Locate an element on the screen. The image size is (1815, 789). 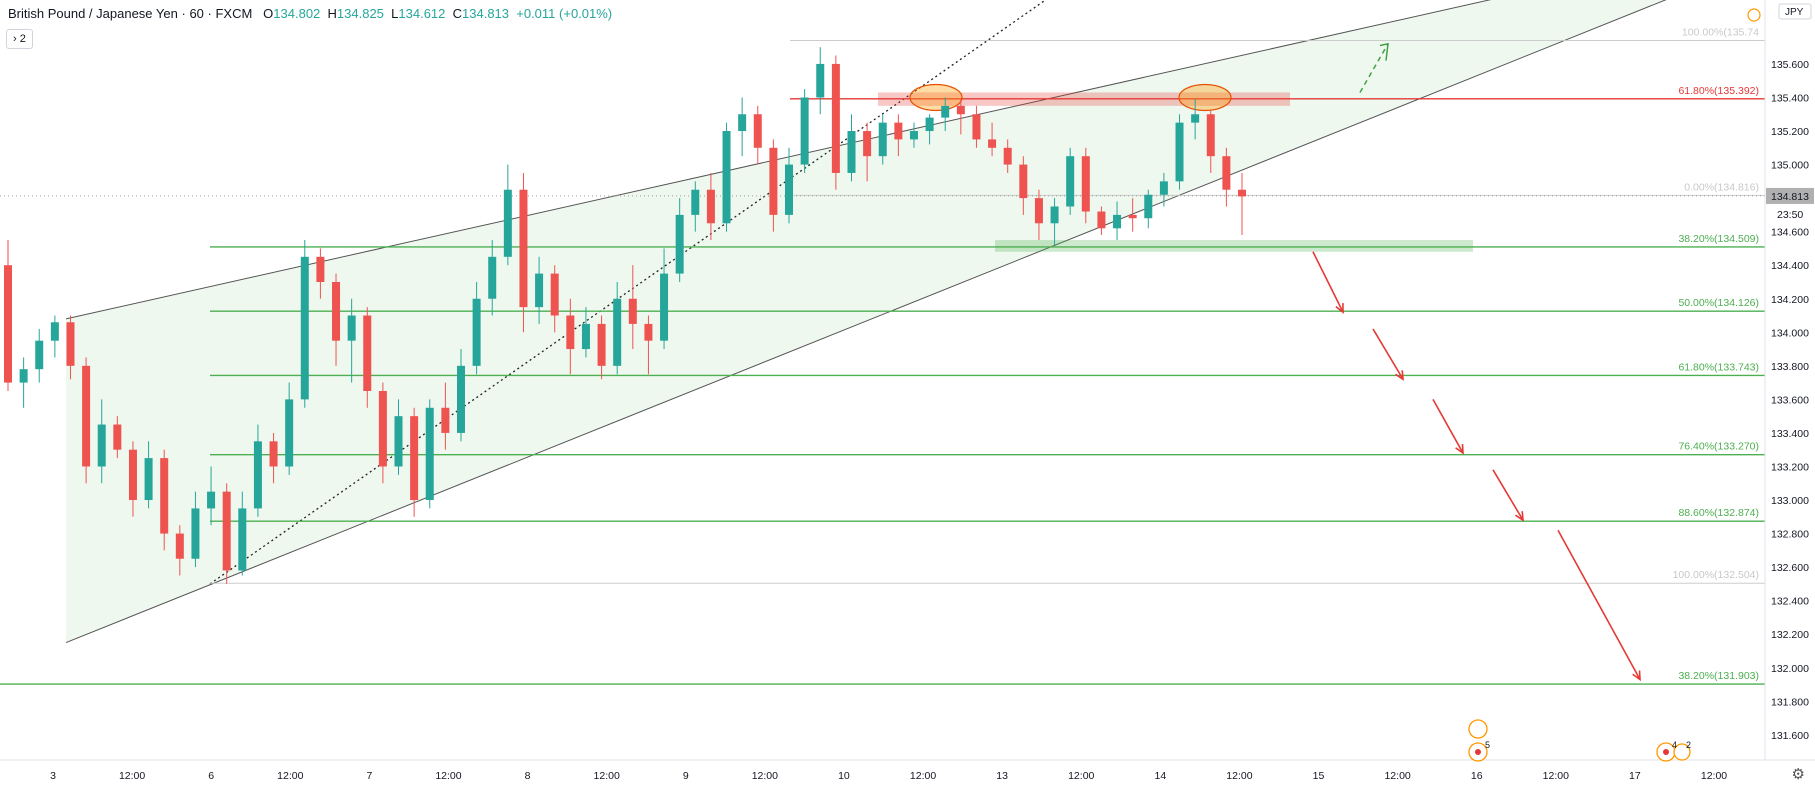
fib-label: 38.20%(131.903) is located at coordinates (1718, 676).